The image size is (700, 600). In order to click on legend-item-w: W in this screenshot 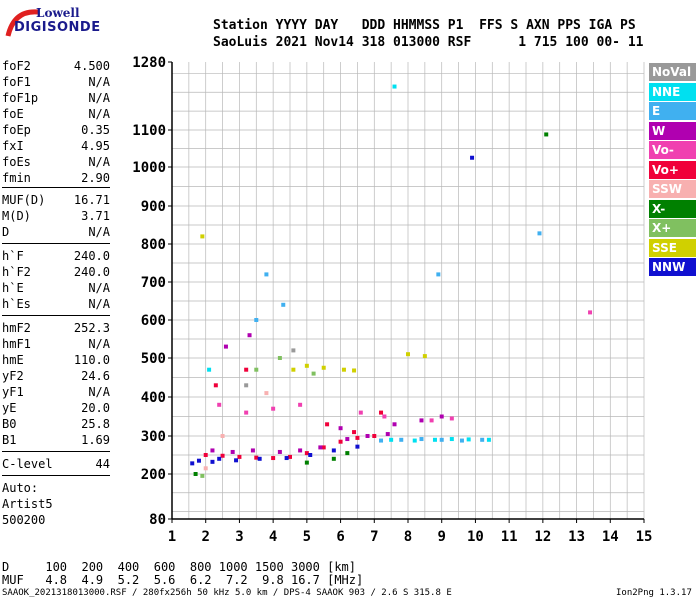, I will do `click(672, 130)`.